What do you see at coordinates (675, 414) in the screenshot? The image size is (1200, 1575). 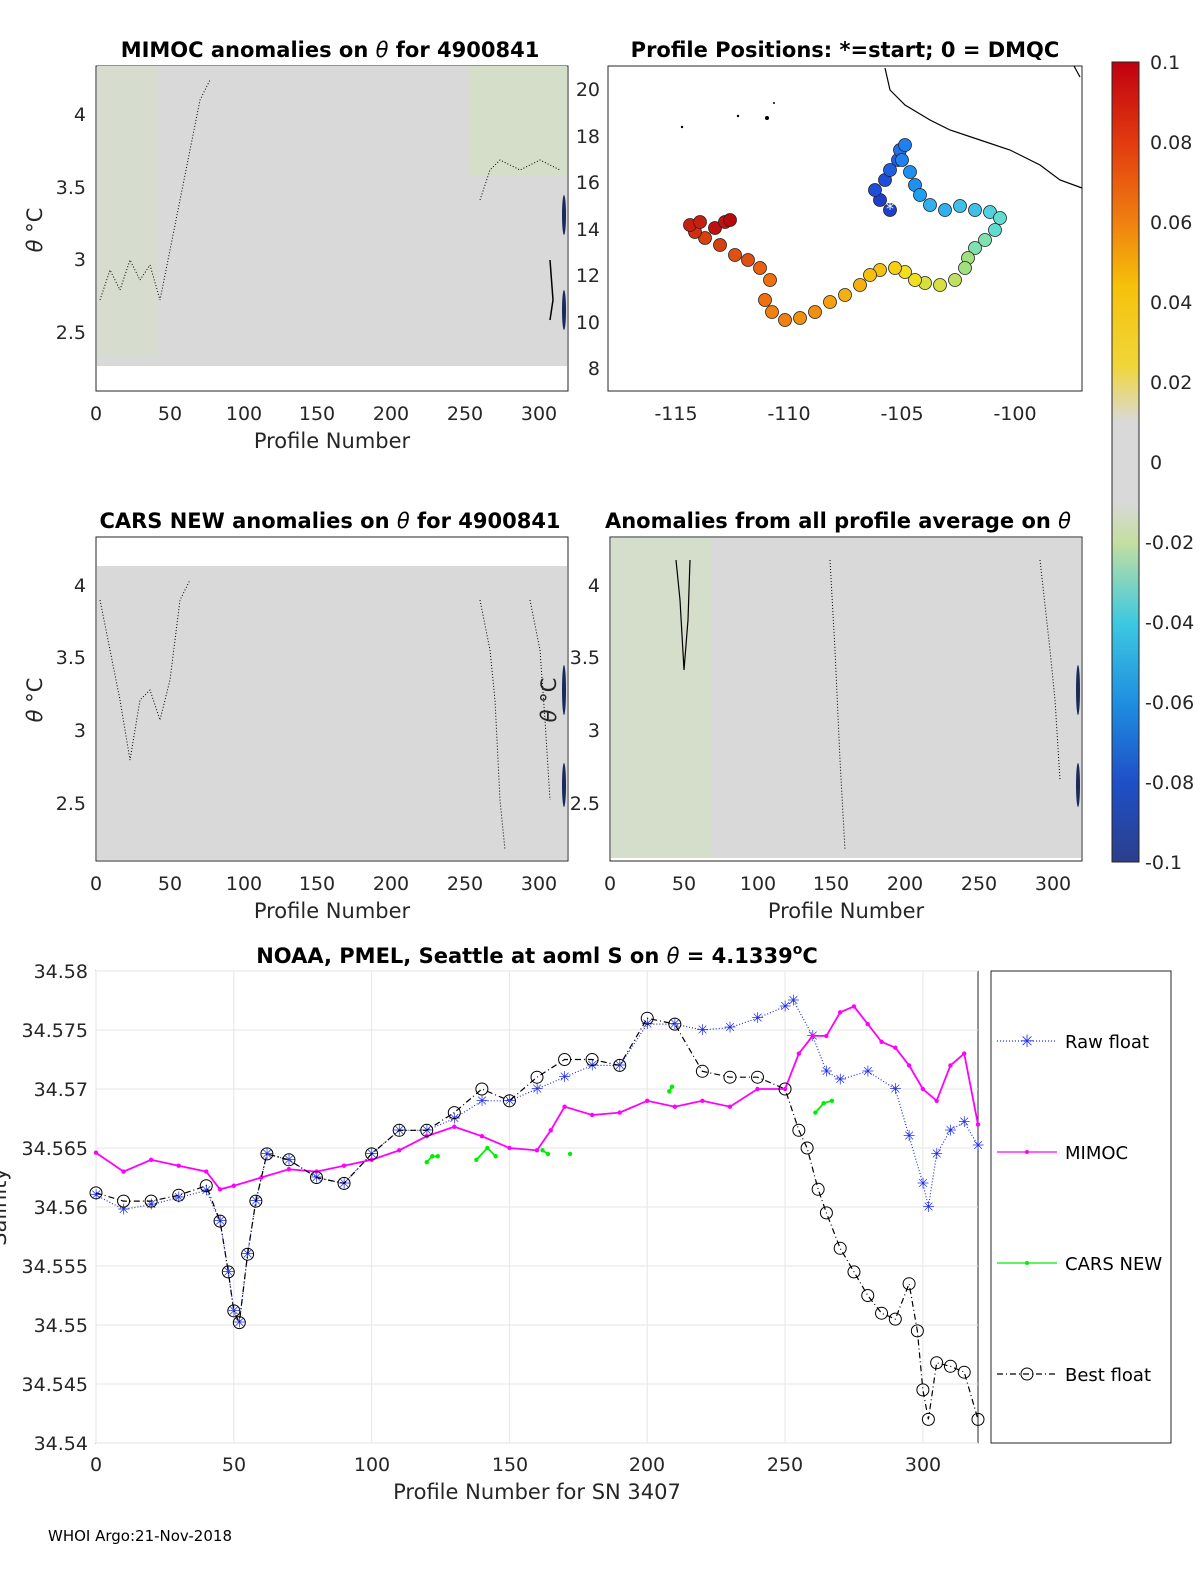 I see `panel-b-xtick: -115` at bounding box center [675, 414].